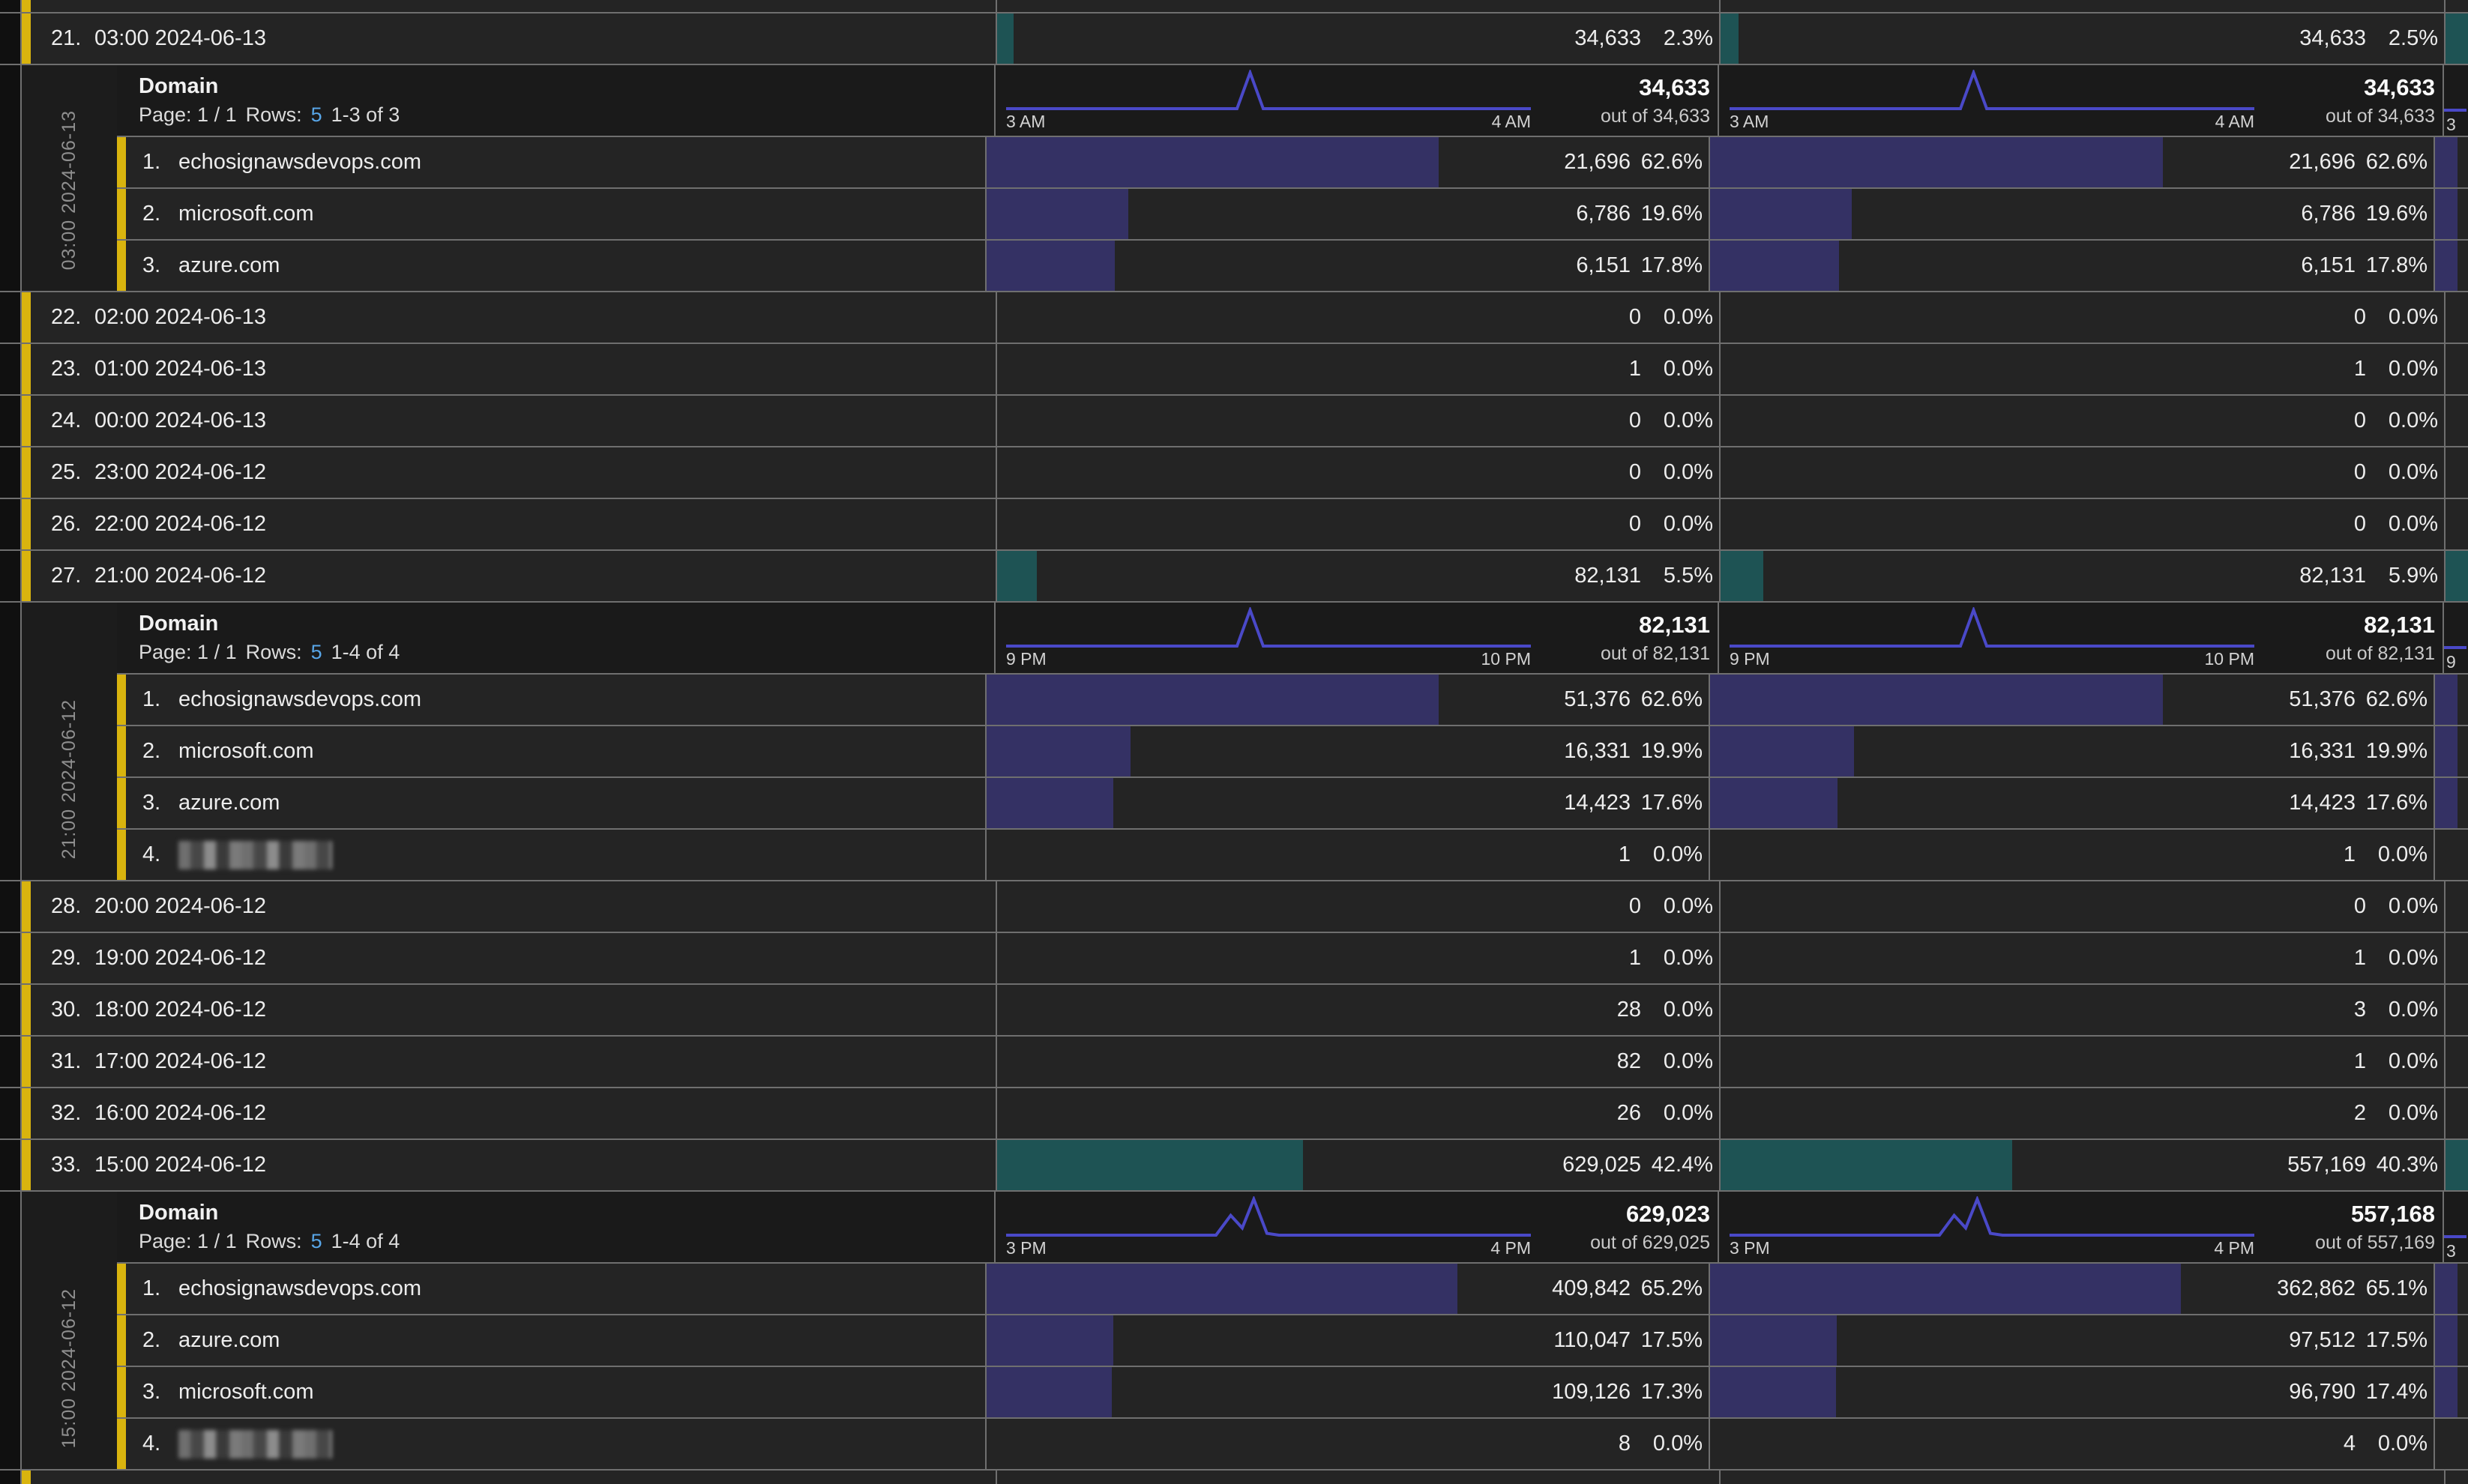  I want to click on domain-row: 4. 8 0.0% 4 0.0%, so click(1292, 1444).